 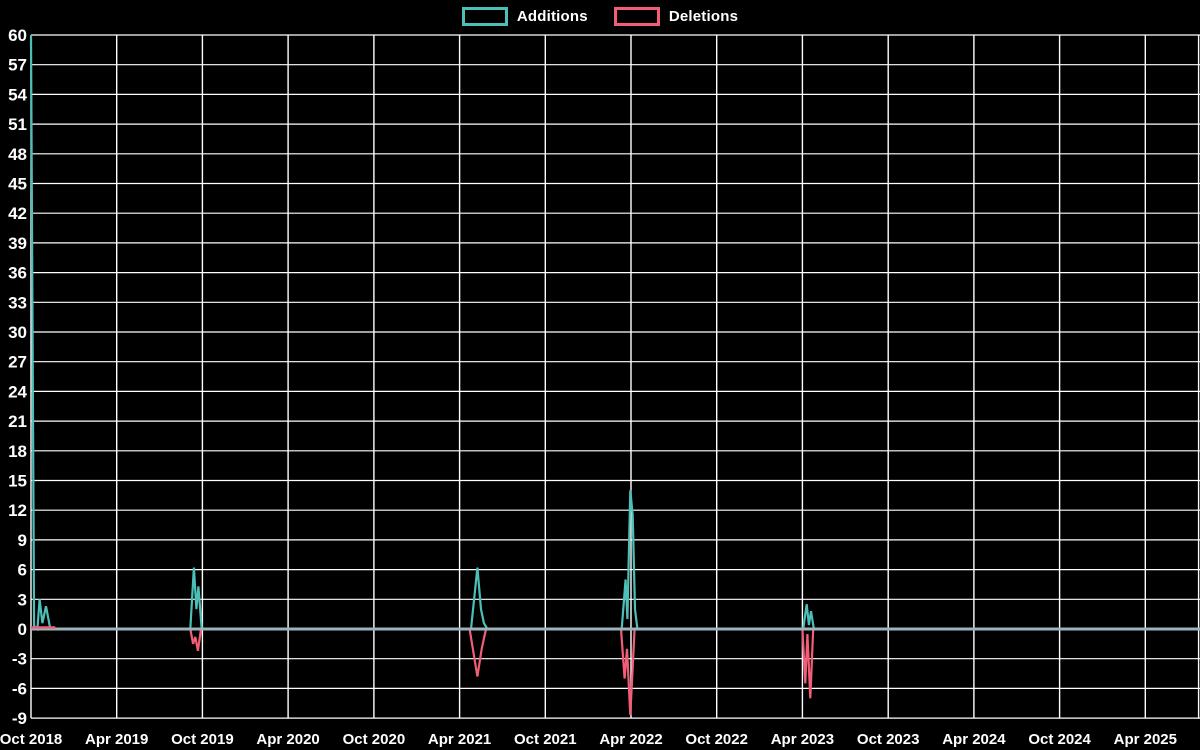 What do you see at coordinates (459, 739) in the screenshot?
I see `svg-text: Apr 2021` at bounding box center [459, 739].